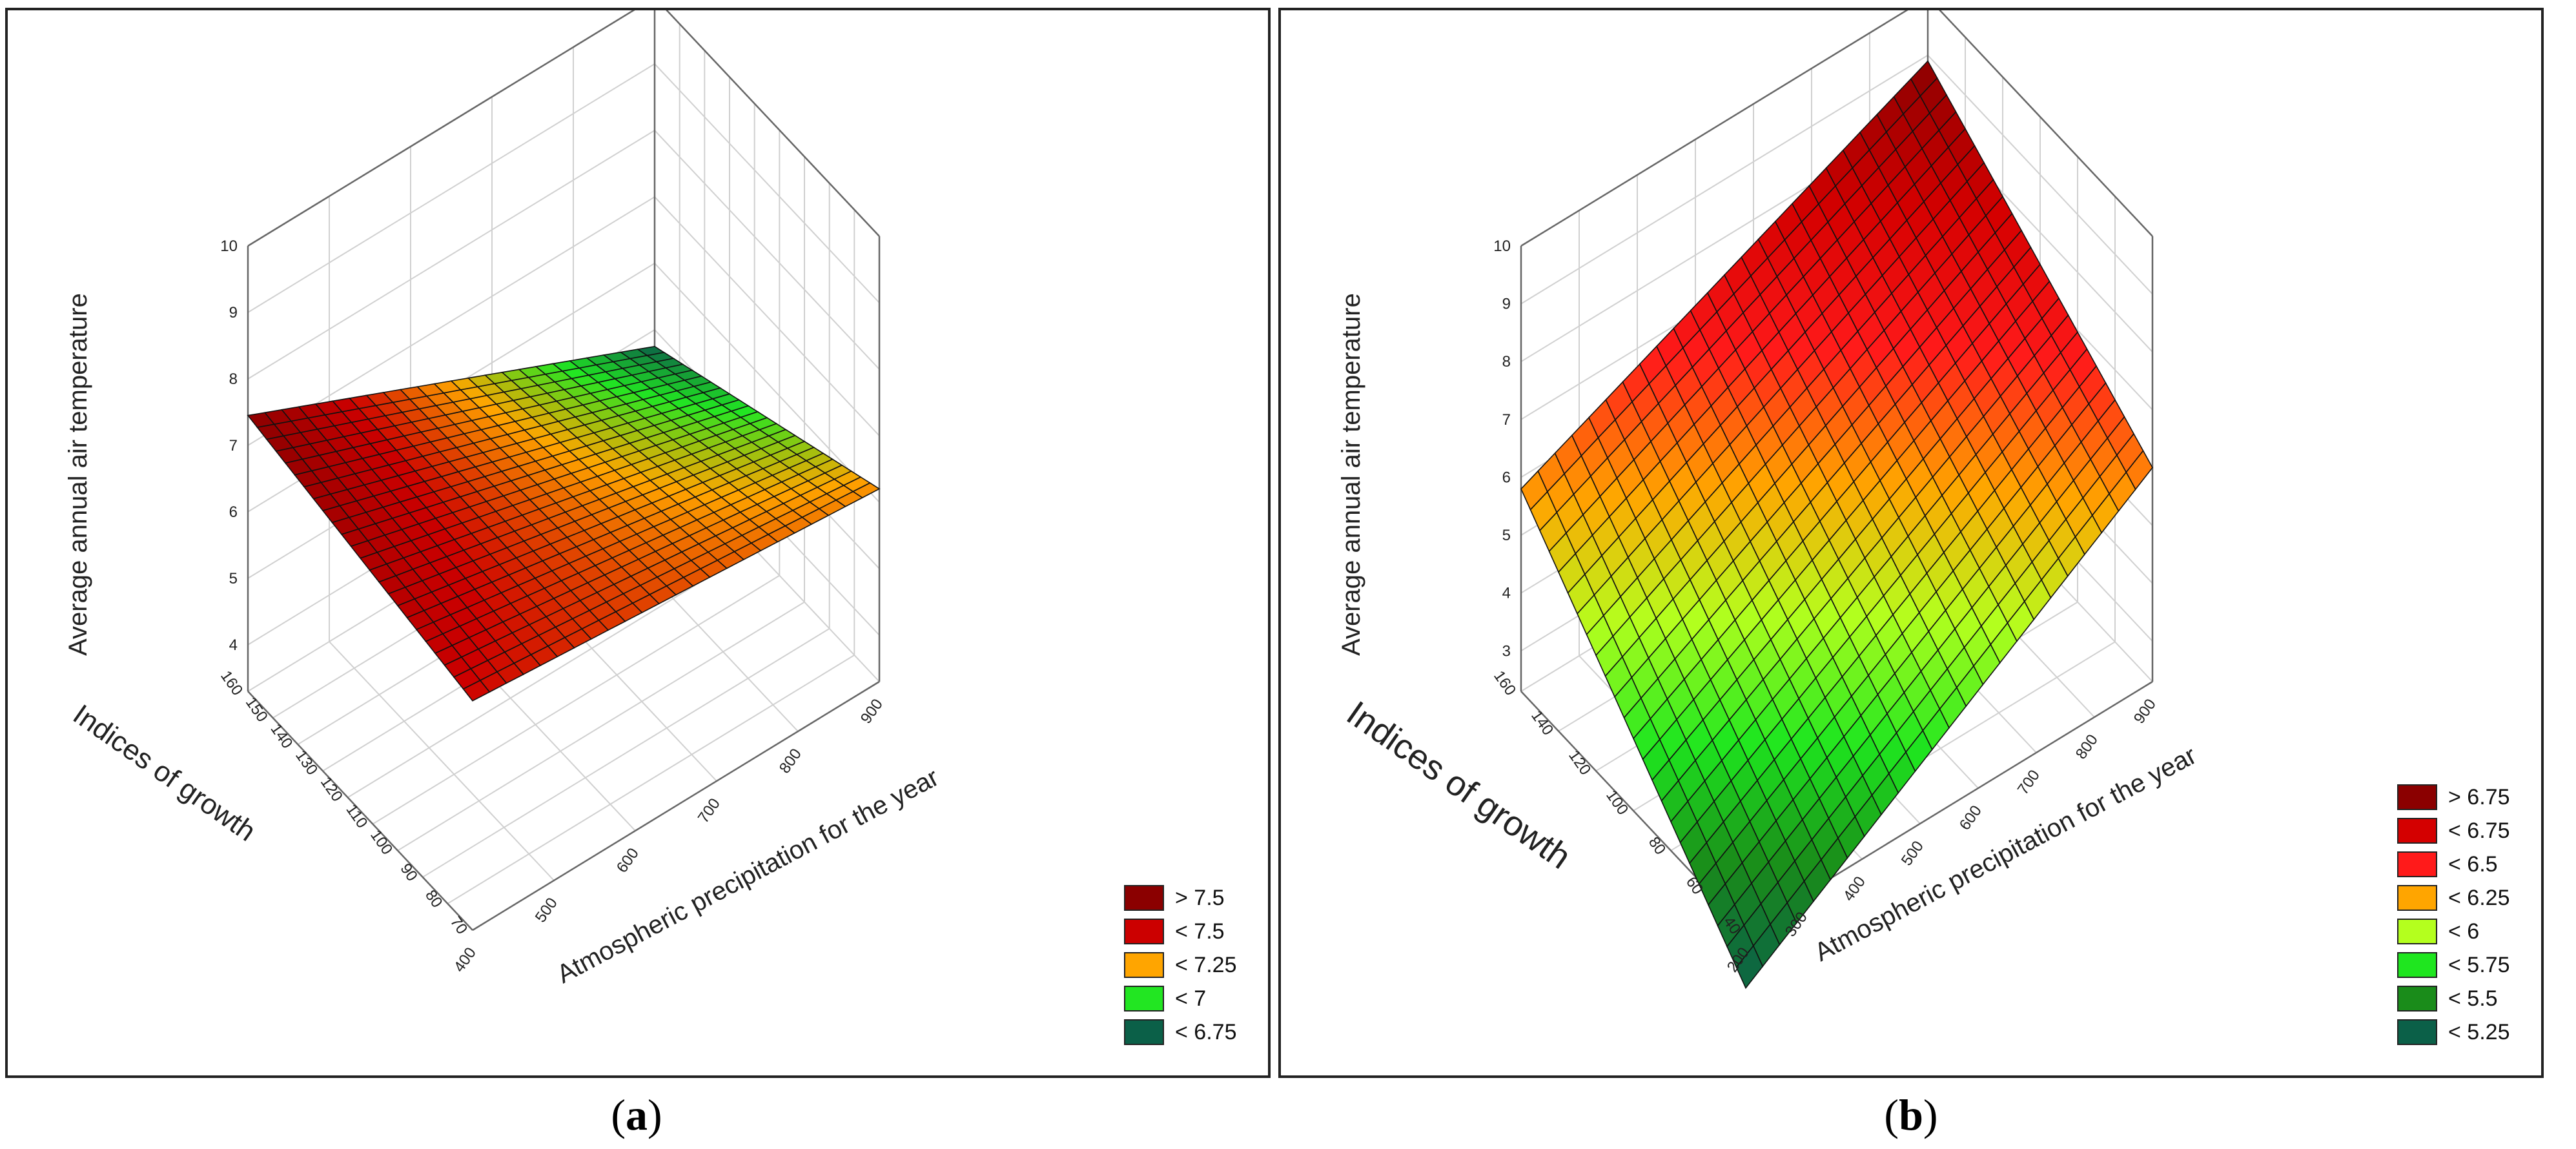 This screenshot has height=1149, width=2576. What do you see at coordinates (356, 816) in the screenshot?
I see `y-tick-label: 110` at bounding box center [356, 816].